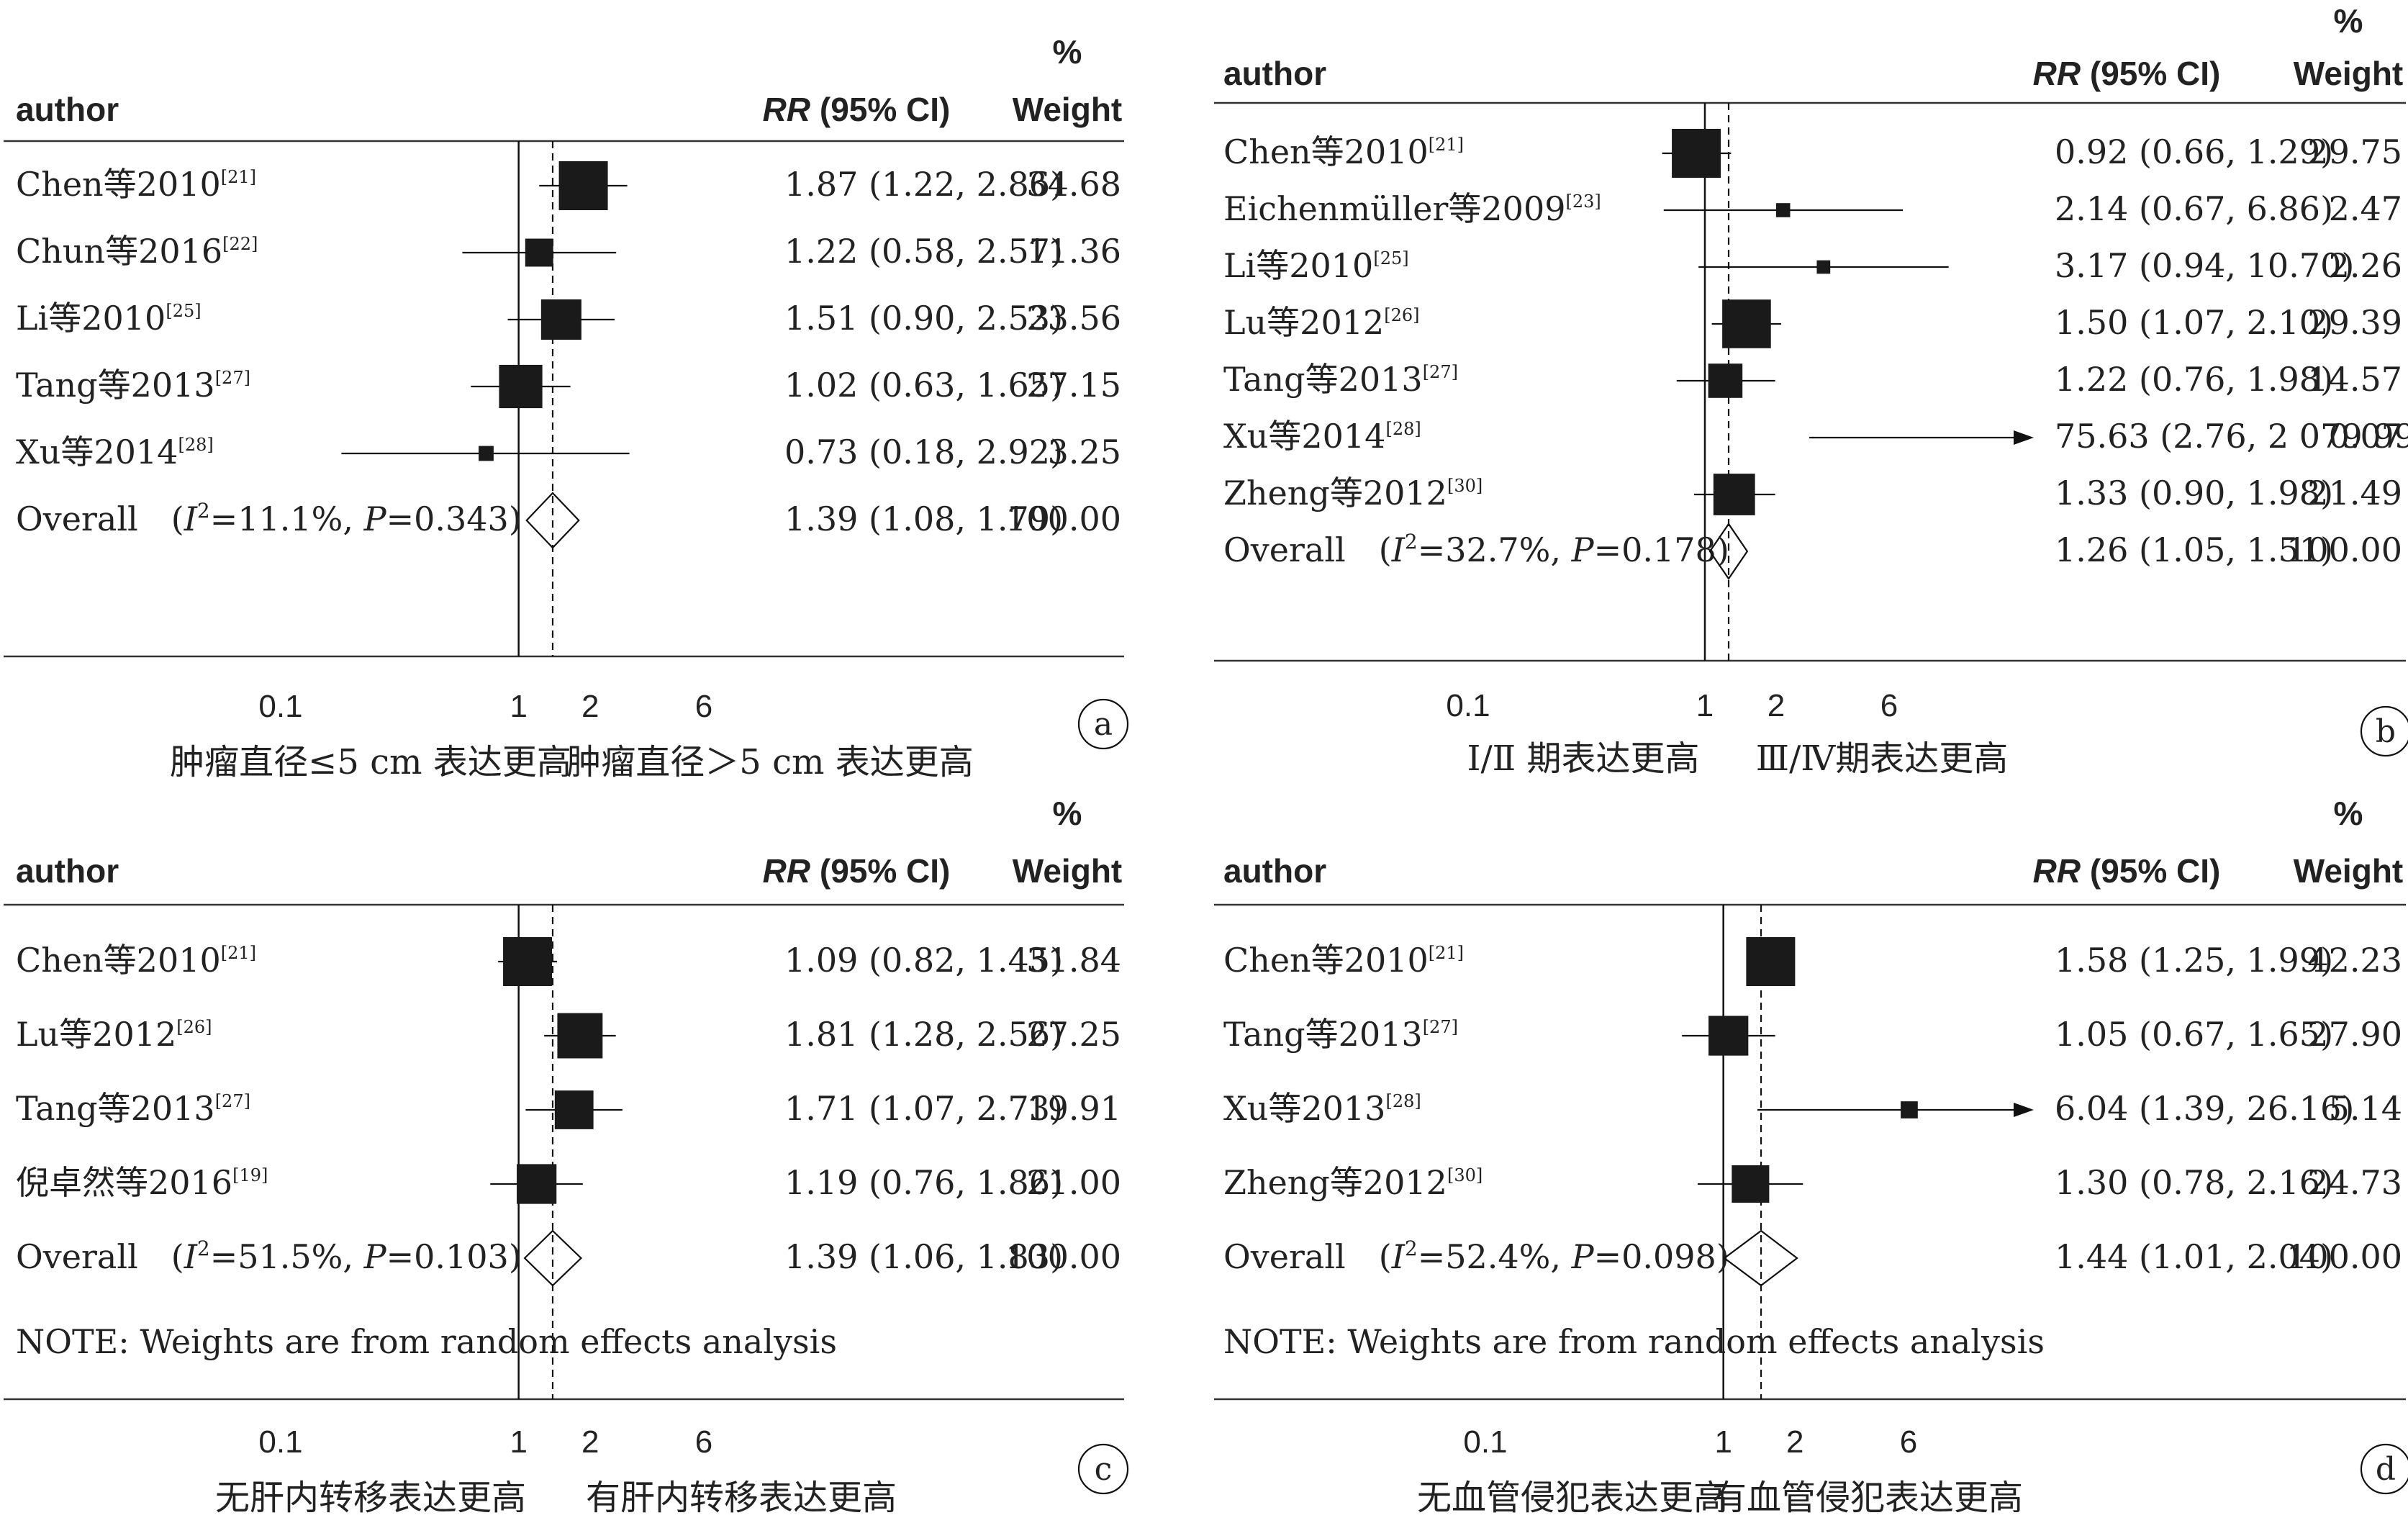 The image size is (2408, 1523). I want to click on study-rr-ci: 6.04 (1.39, 26.16), so click(2204, 1109).